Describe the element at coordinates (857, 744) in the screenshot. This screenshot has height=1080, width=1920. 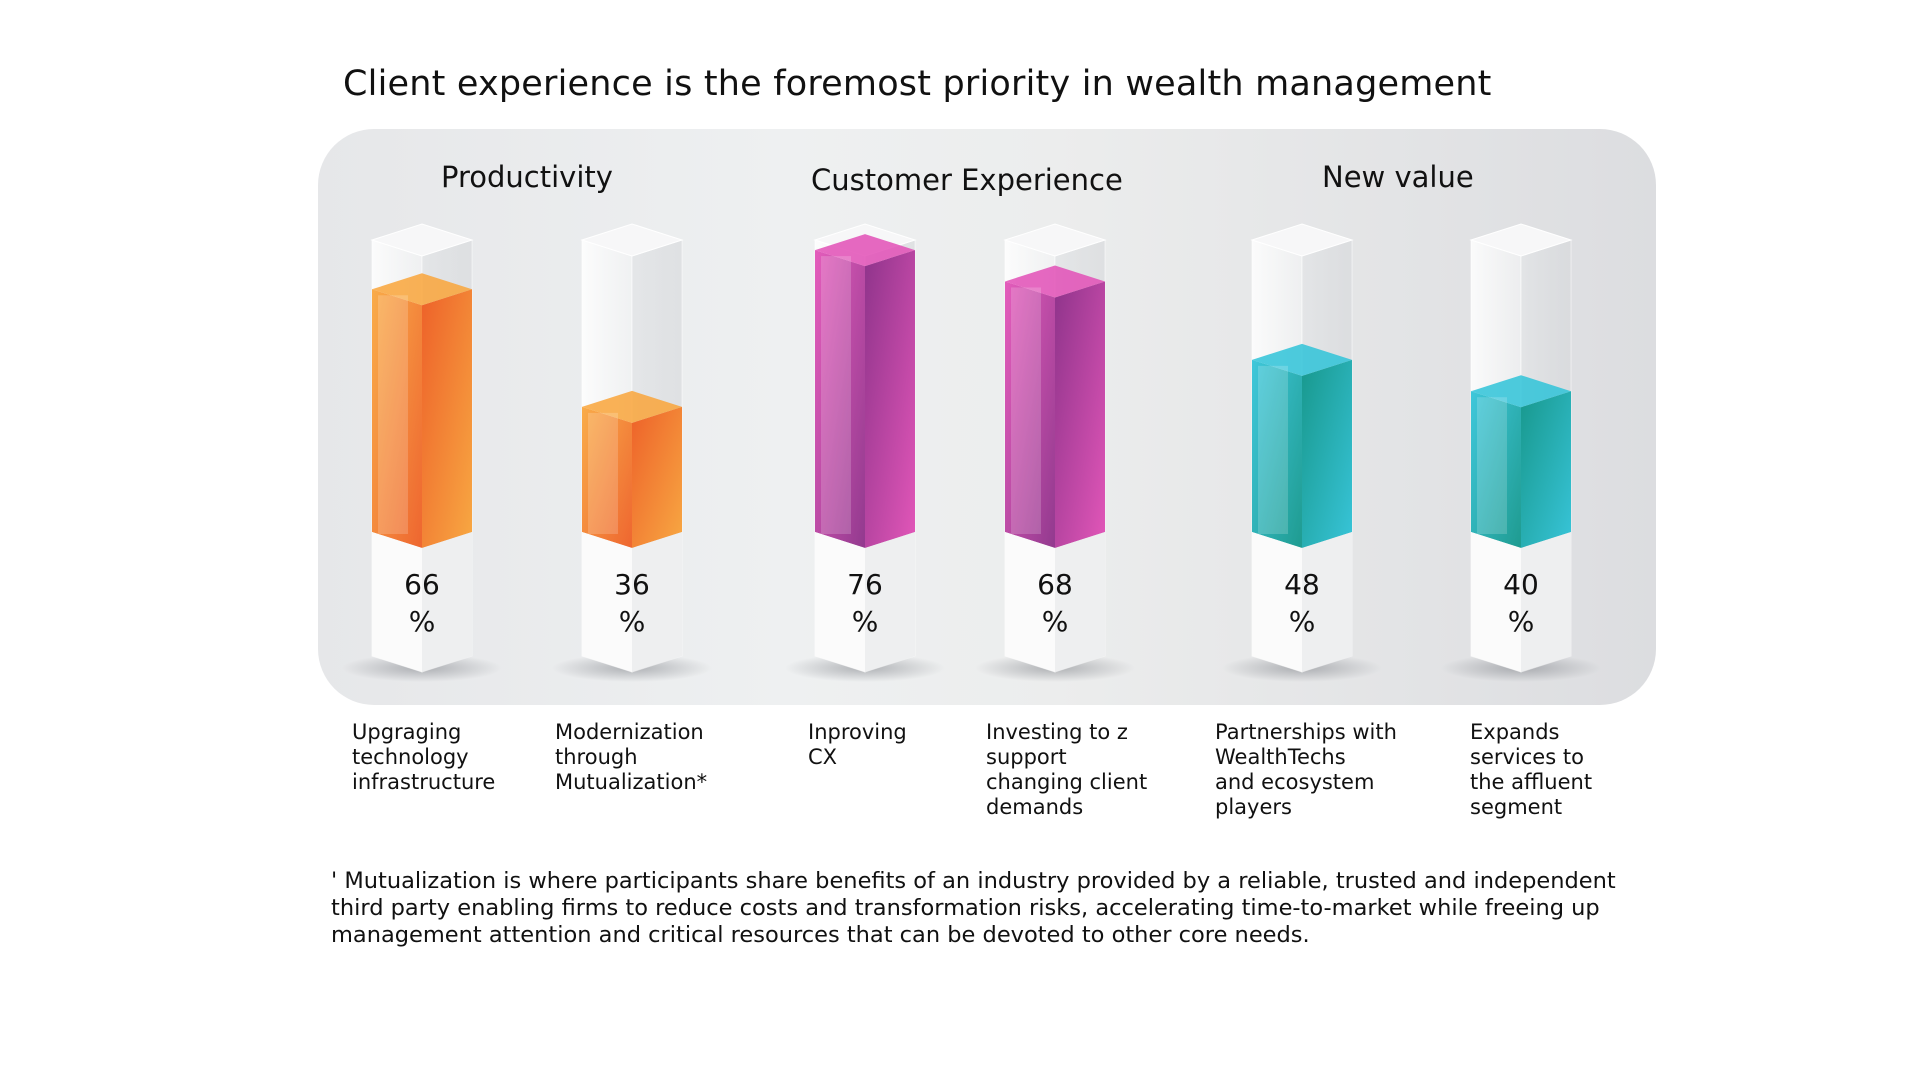
I see `category-label-3: Inproving CX` at that location.